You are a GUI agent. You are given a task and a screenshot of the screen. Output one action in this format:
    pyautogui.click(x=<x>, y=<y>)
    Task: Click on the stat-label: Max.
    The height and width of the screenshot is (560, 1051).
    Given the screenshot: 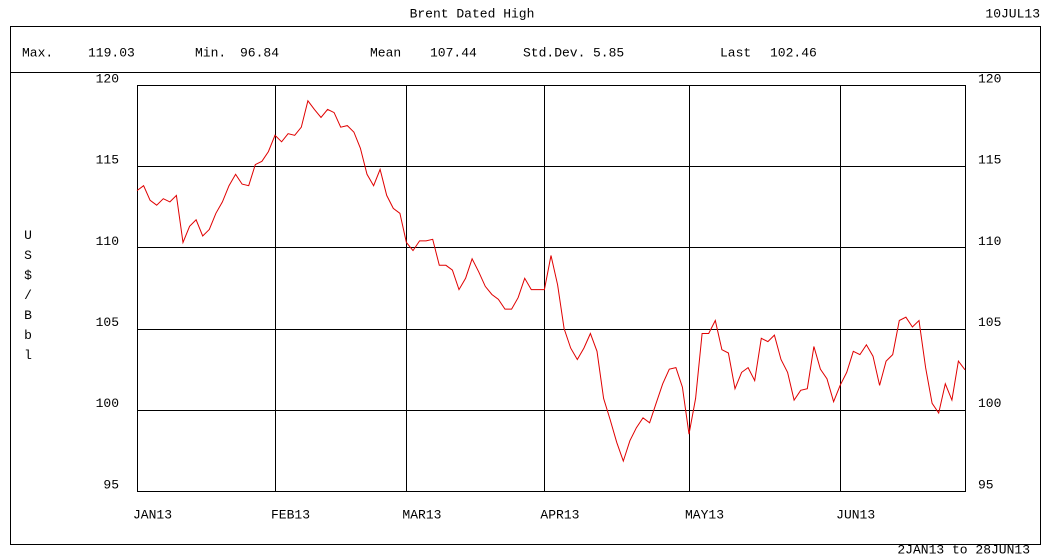 What is the action you would take?
    pyautogui.click(x=37, y=52)
    